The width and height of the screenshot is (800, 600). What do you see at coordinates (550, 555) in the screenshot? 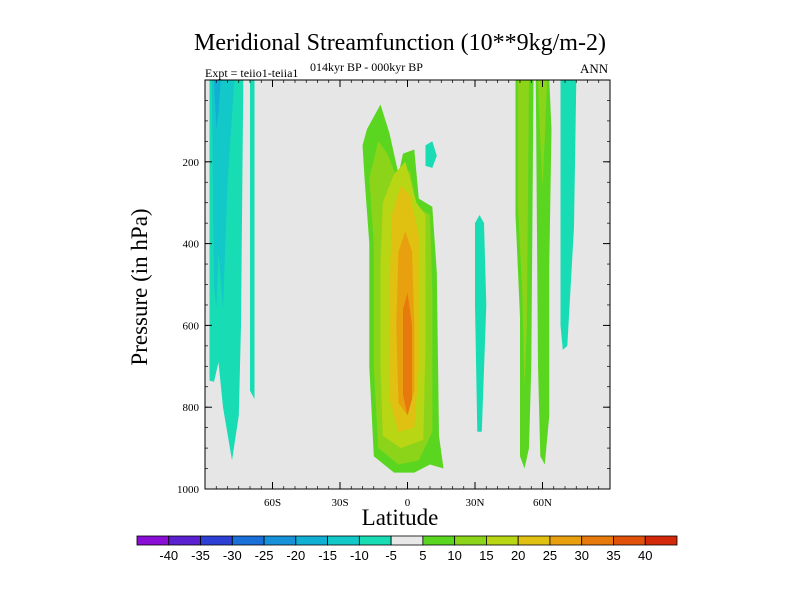
I see `colorbar-label: 25` at bounding box center [550, 555].